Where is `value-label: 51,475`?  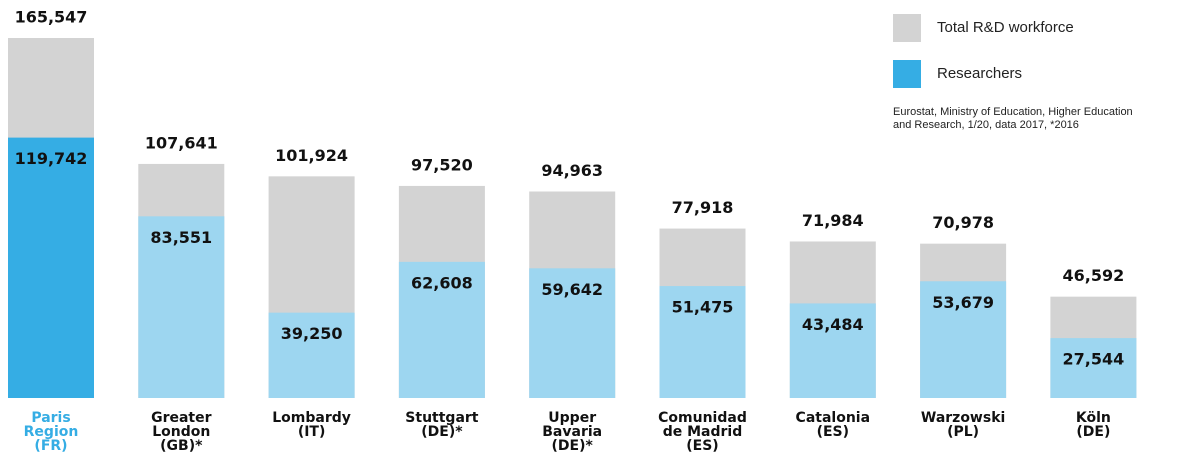
value-label: 51,475 is located at coordinates (703, 307).